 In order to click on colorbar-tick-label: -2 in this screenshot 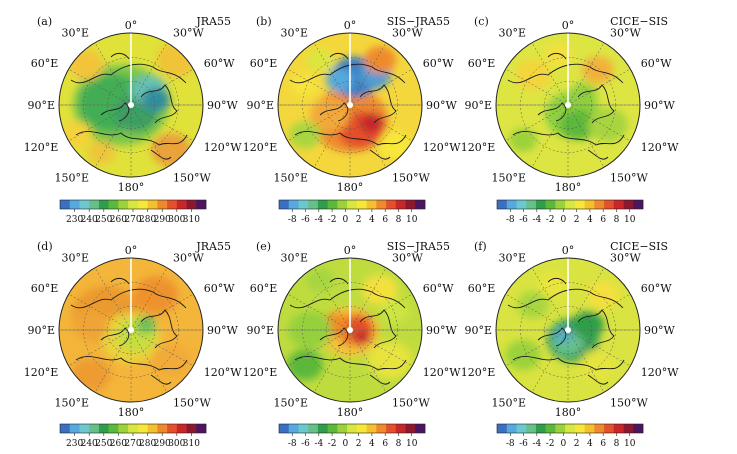, I will do `click(332, 220)`.